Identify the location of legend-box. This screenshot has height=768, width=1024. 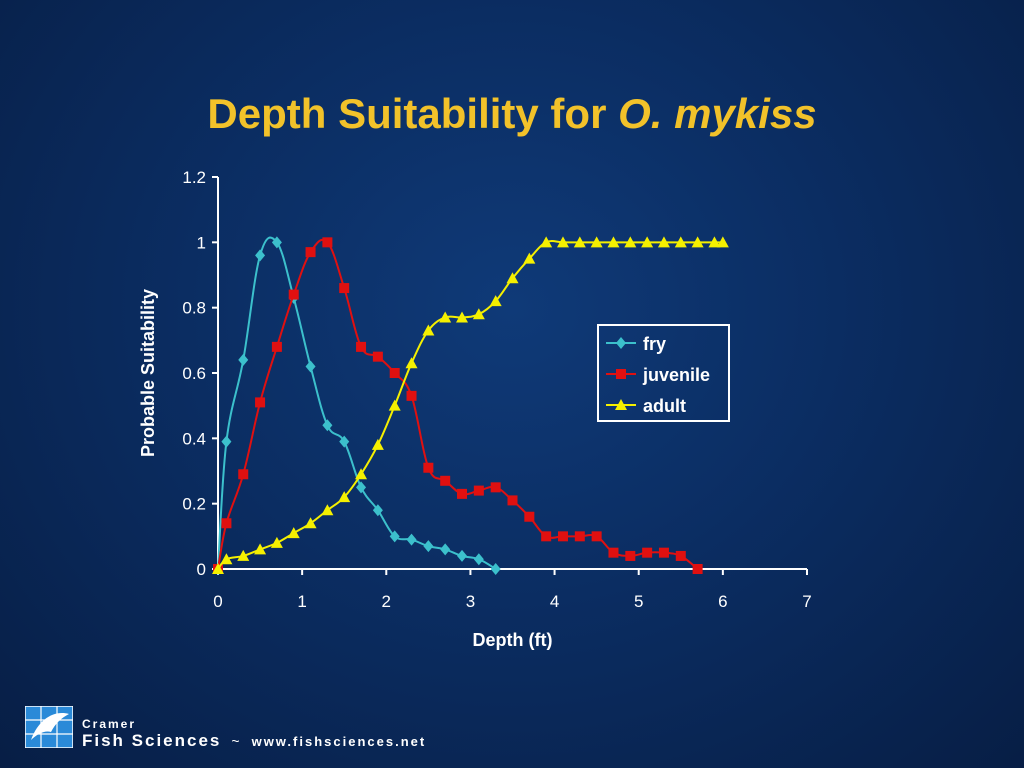
(663, 373).